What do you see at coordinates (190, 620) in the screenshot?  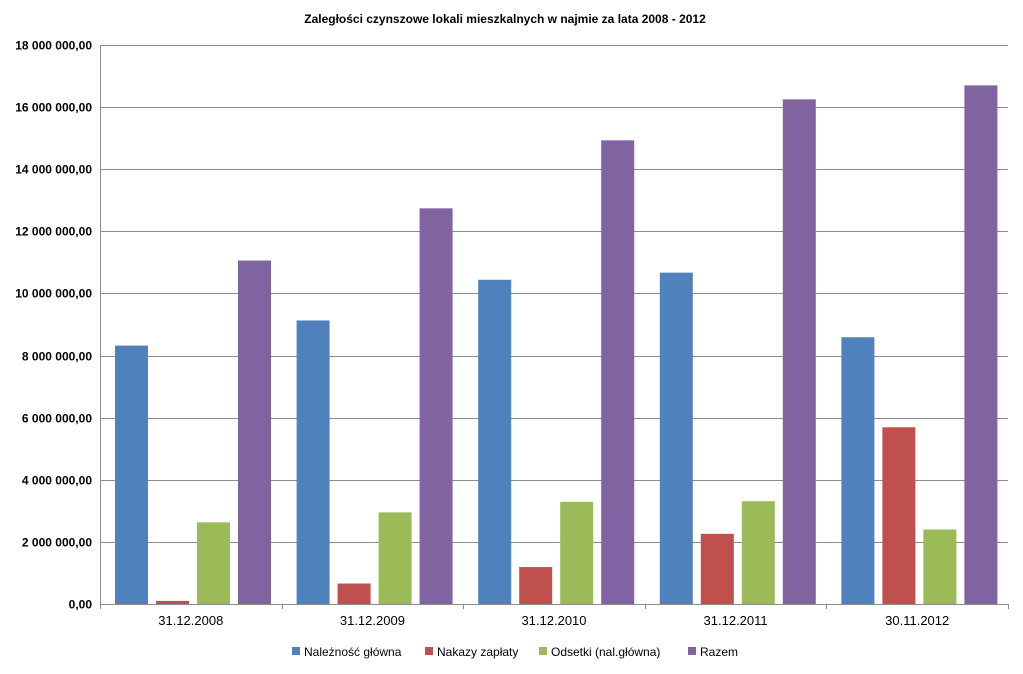 I see `x-tick-label: 31.12.2008` at bounding box center [190, 620].